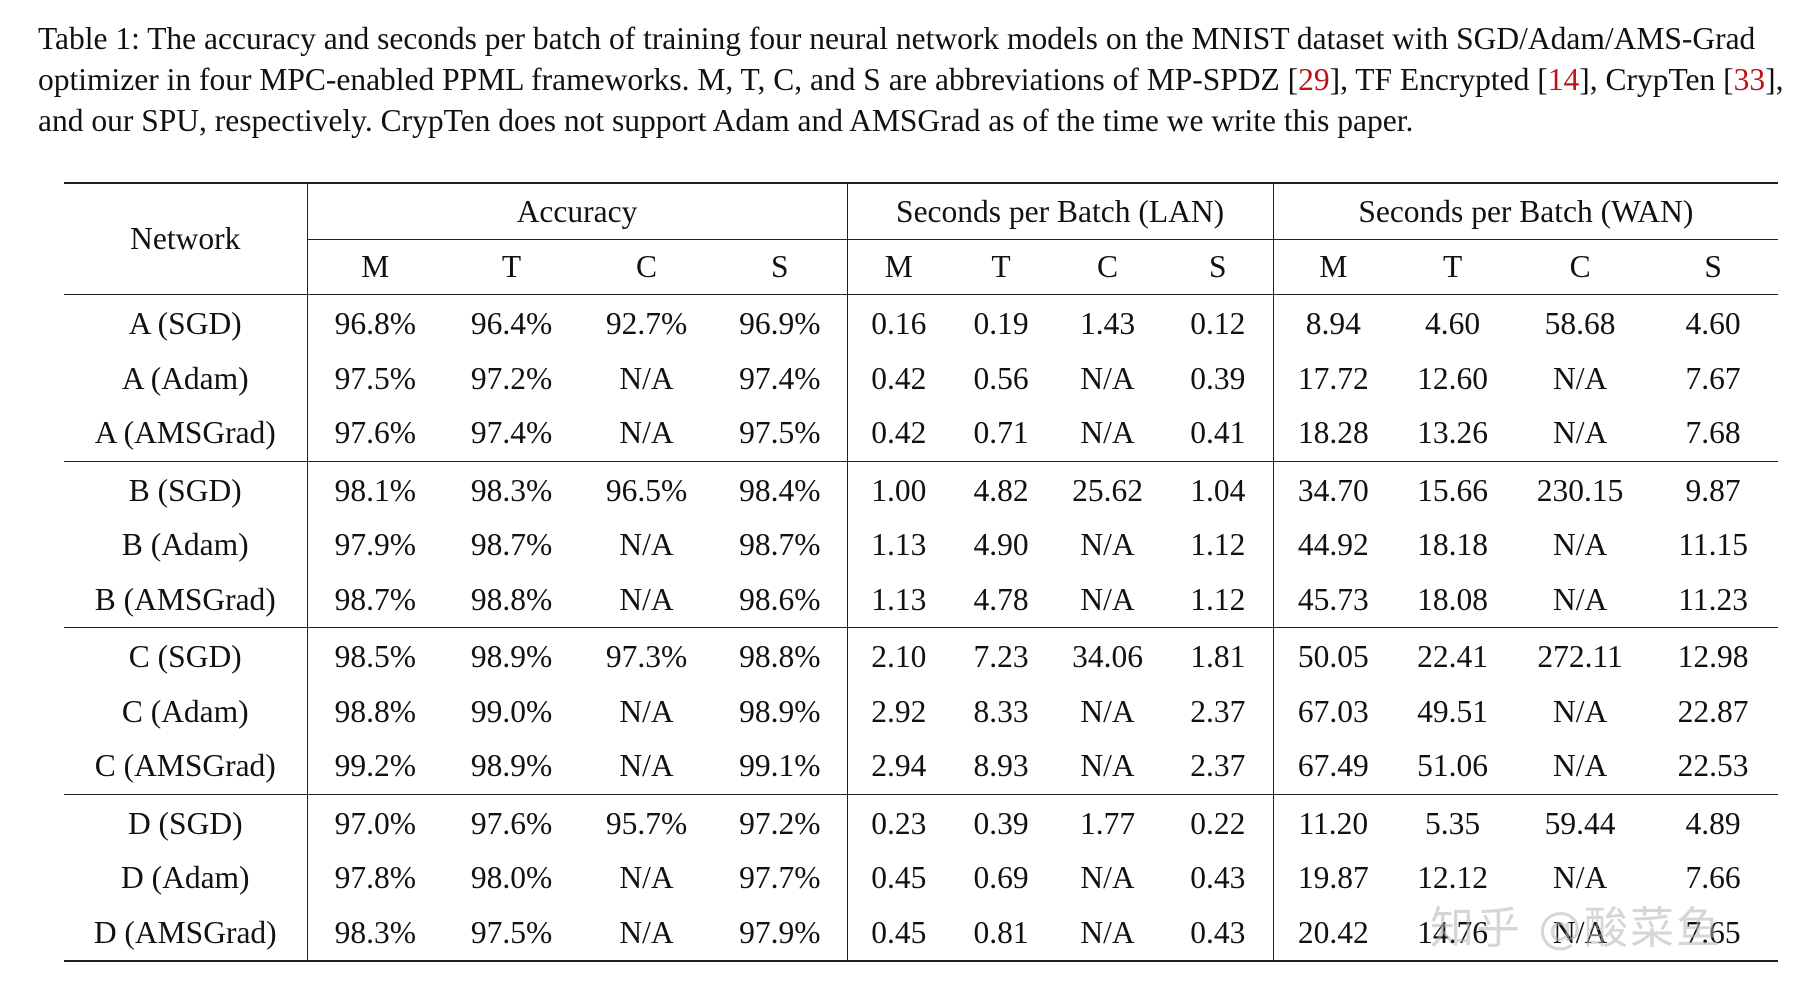  Describe the element at coordinates (1333, 545) in the screenshot. I see `value-cell: 44.92` at that location.